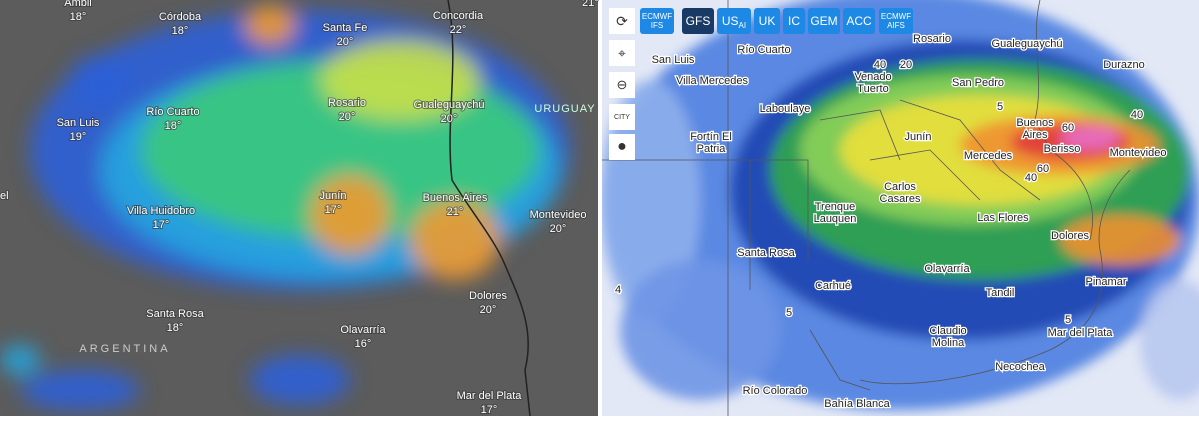  I want to click on model-button: UK, so click(767, 21).